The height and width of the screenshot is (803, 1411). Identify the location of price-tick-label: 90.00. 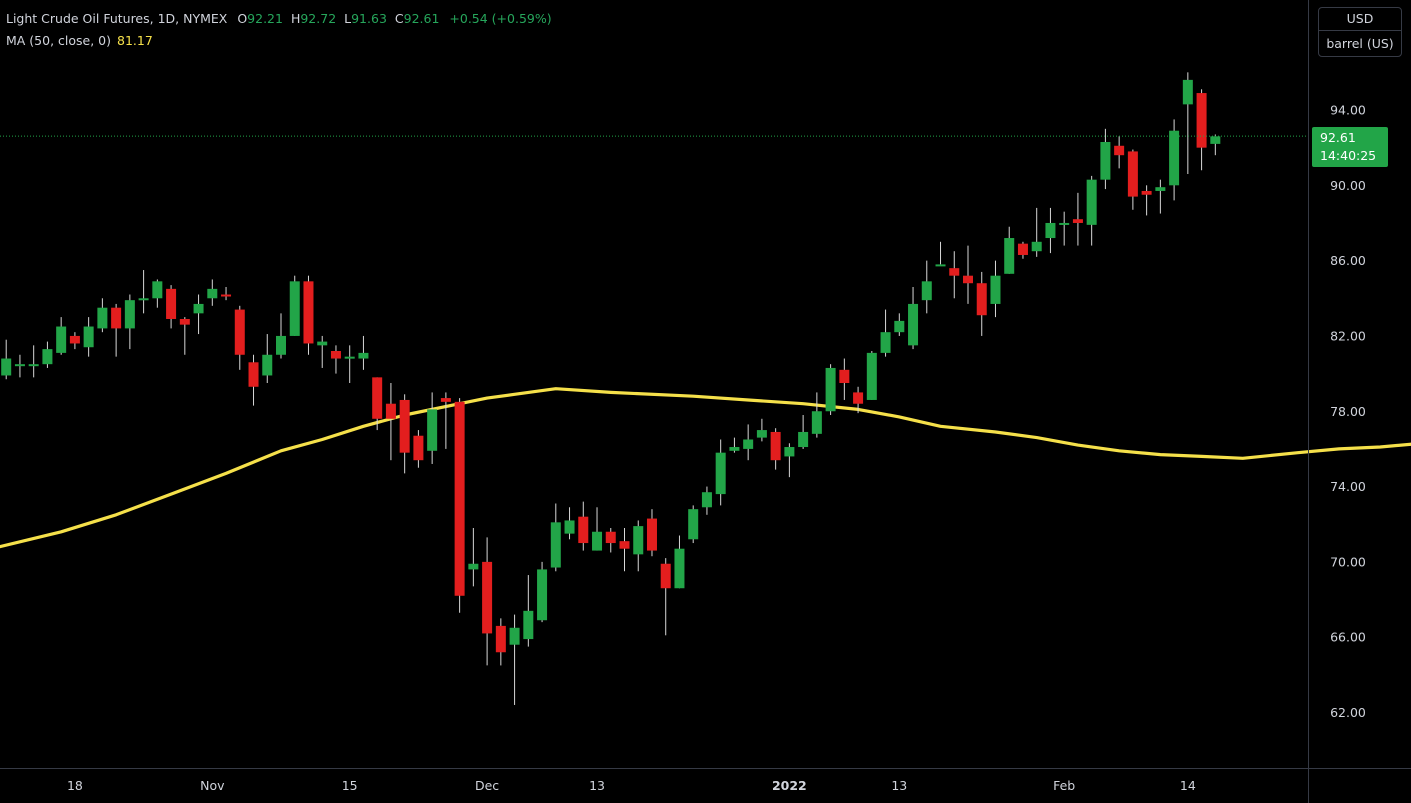
(1348, 185).